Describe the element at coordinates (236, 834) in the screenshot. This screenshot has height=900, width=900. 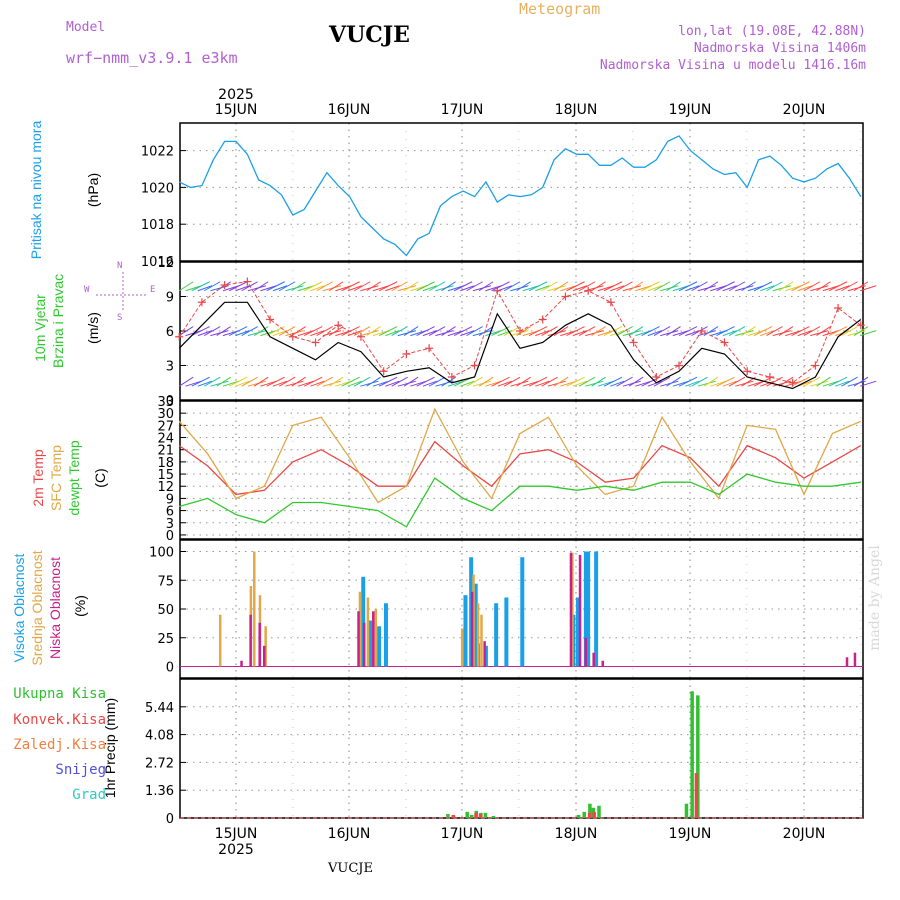
I see `day-label-bottom: 15JUN` at that location.